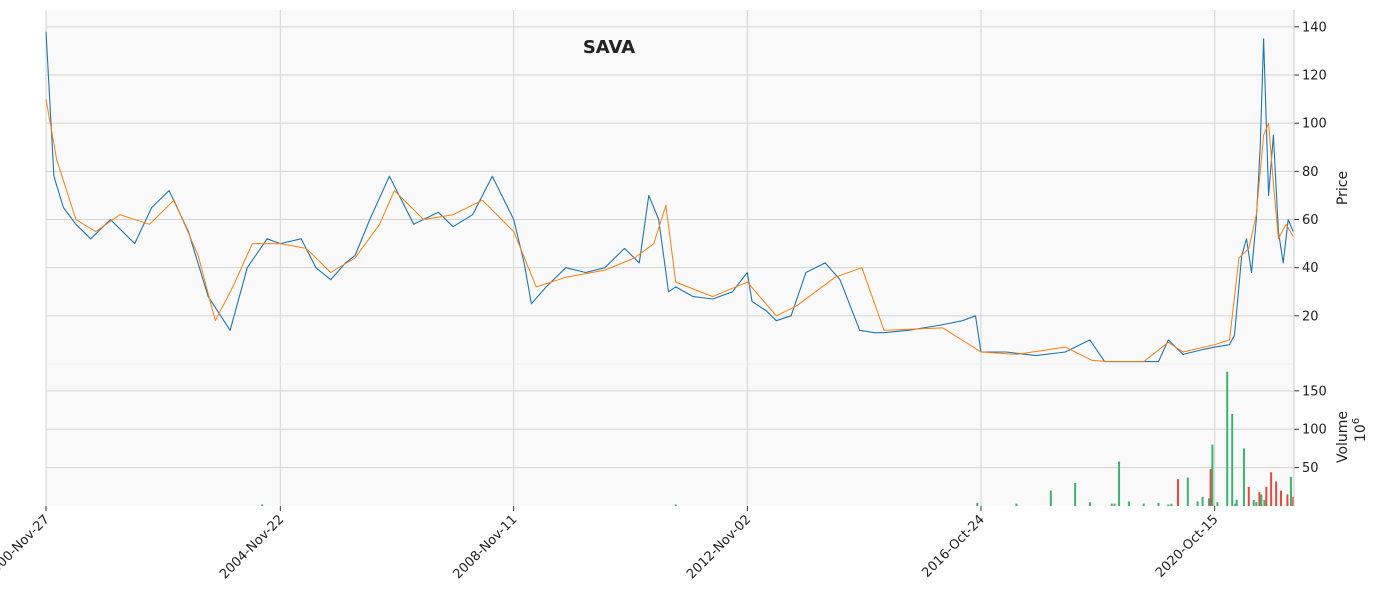 Image resolution: width=1381 pixels, height=599 pixels. I want to click on volume-tick-label: 150, so click(1314, 391).